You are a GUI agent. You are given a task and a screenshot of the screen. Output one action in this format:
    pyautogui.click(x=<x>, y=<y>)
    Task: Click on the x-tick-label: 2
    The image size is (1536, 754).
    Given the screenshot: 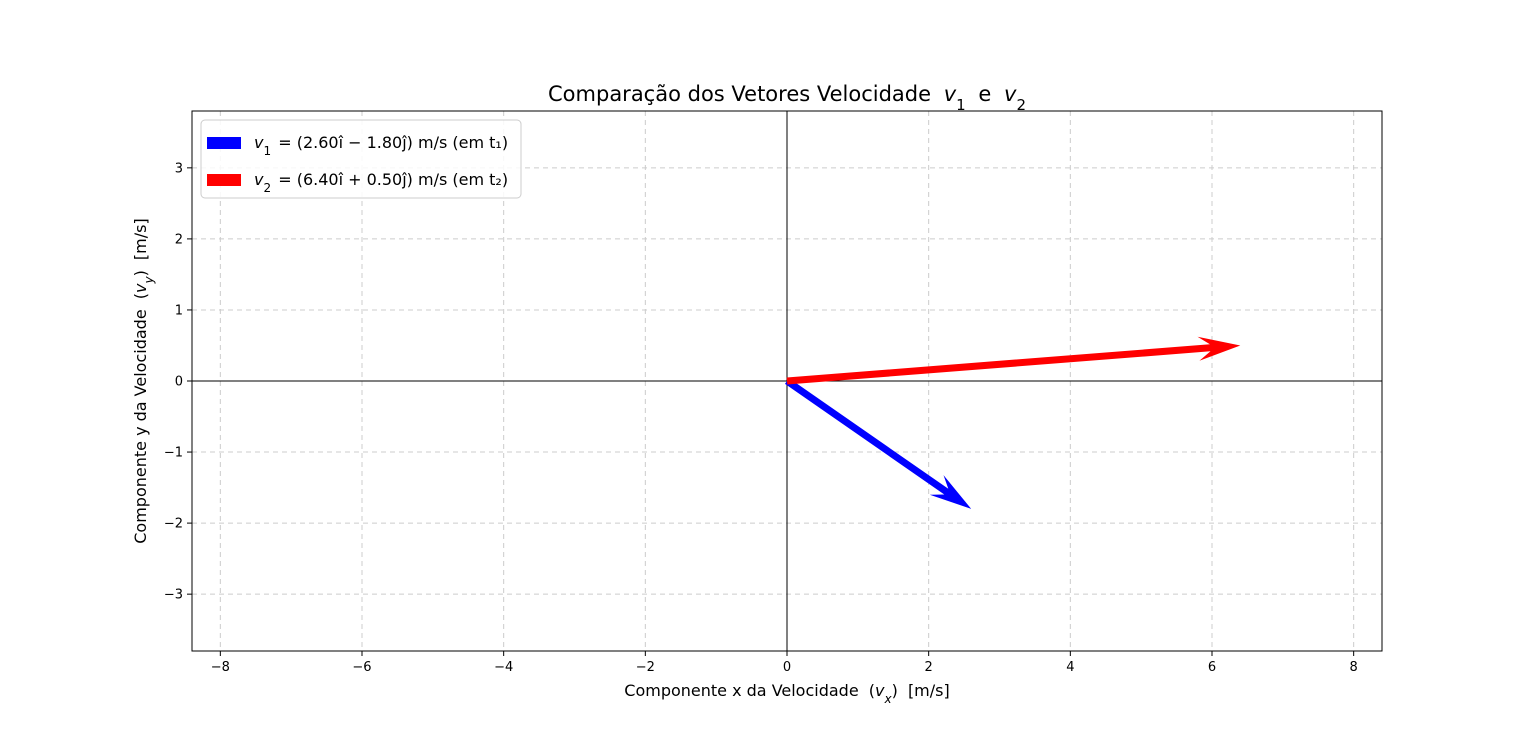 What is the action you would take?
    pyautogui.click(x=929, y=667)
    